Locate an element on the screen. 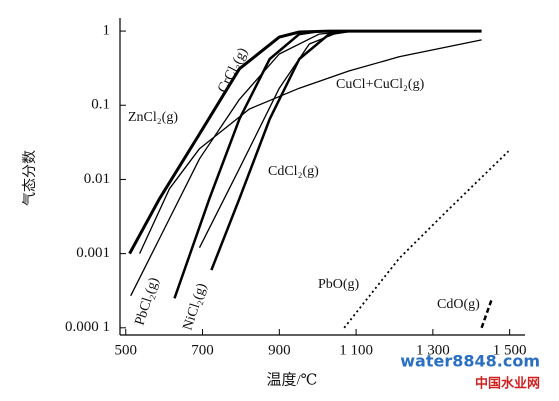 This screenshot has width=559, height=401. series-label: CuCl+CuCl₂(g) is located at coordinates (380, 84).